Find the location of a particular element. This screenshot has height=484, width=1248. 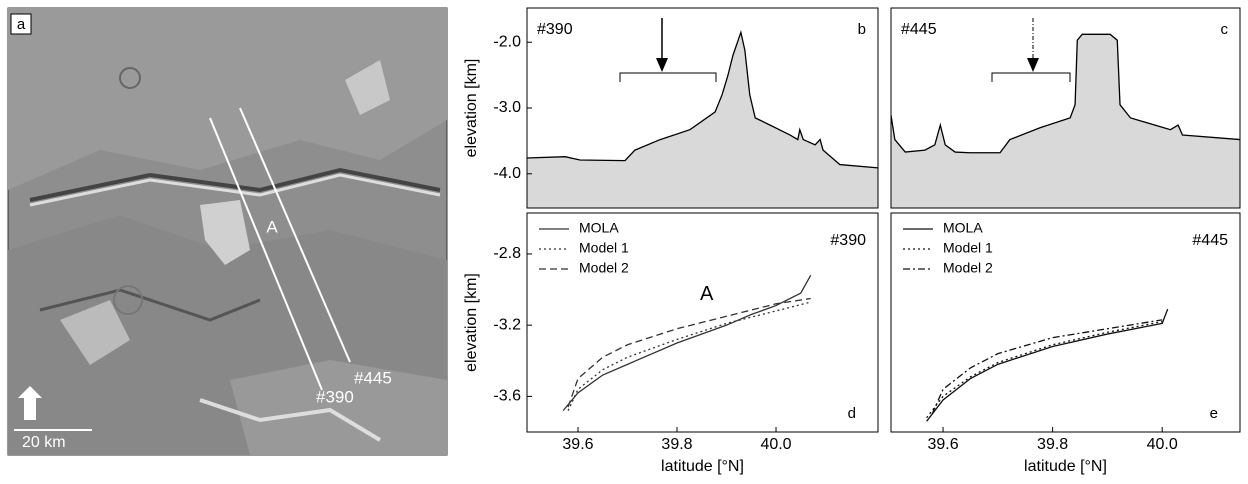

panel-c-annotation is located at coordinates (1031, 50).